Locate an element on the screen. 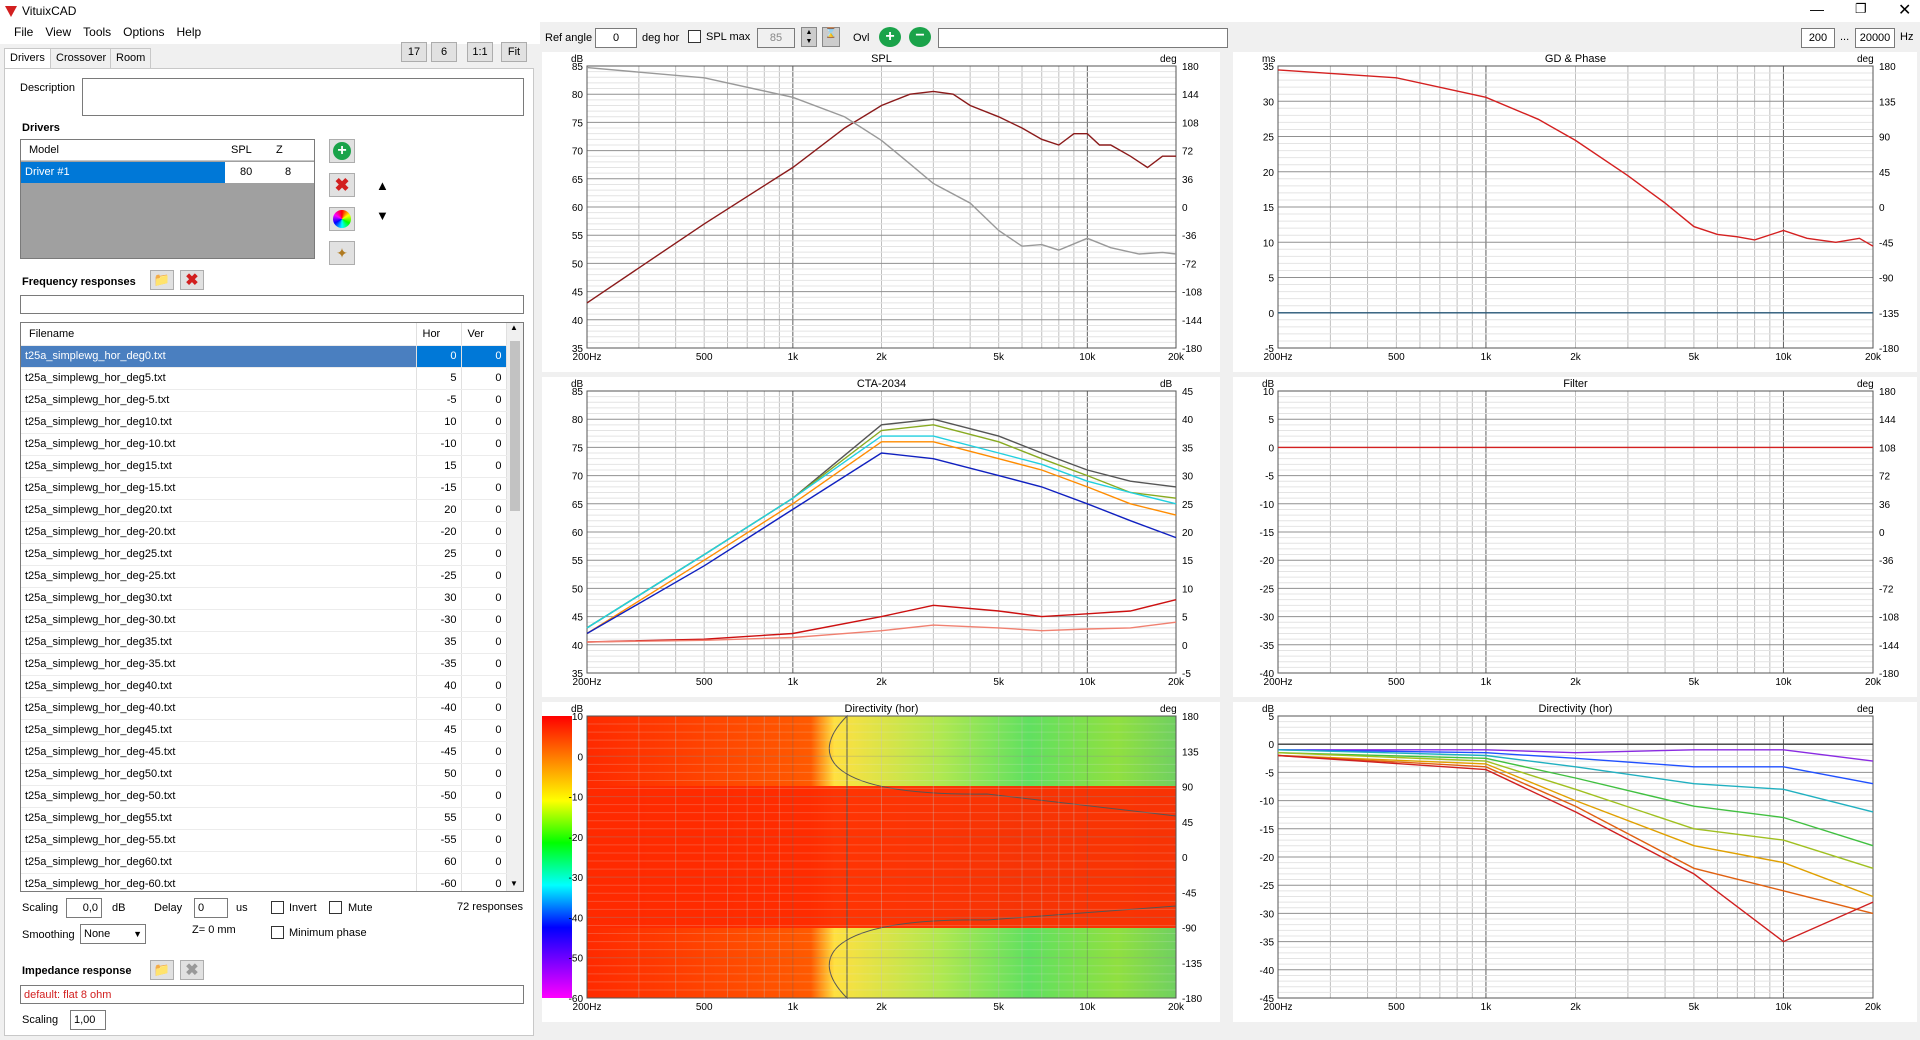 The image size is (1920, 1040). color-button is located at coordinates (342, 219).